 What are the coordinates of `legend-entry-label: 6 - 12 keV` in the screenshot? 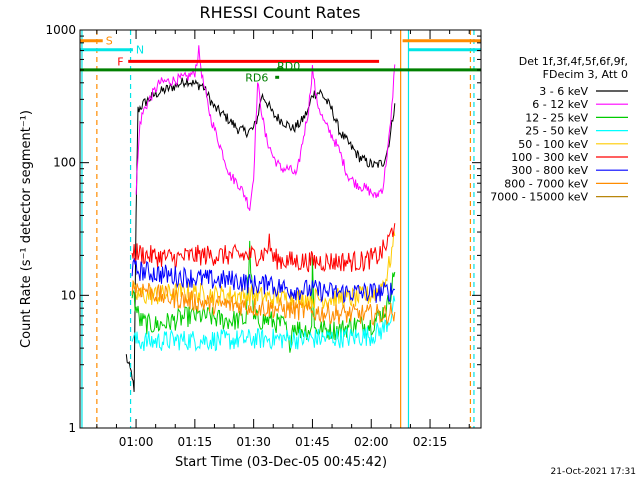 It's located at (560, 104).